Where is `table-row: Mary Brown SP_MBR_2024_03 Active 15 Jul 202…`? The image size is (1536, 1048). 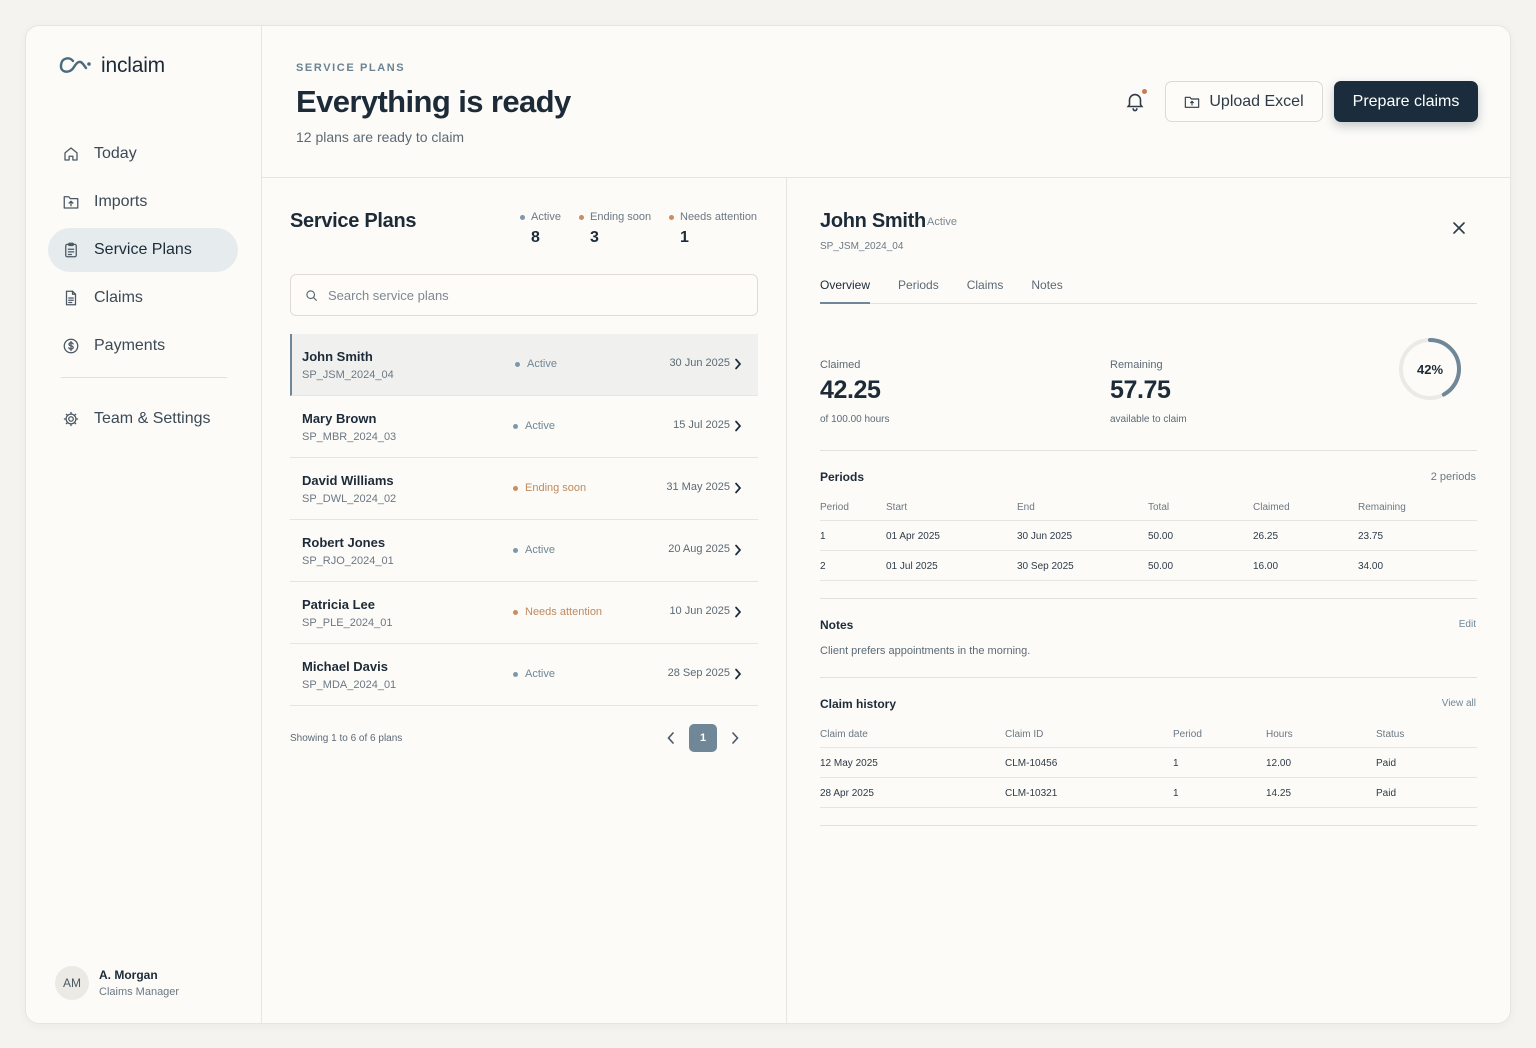
table-row: Mary Brown SP_MBR_2024_03 Active 15 Jul 202… is located at coordinates (524, 427).